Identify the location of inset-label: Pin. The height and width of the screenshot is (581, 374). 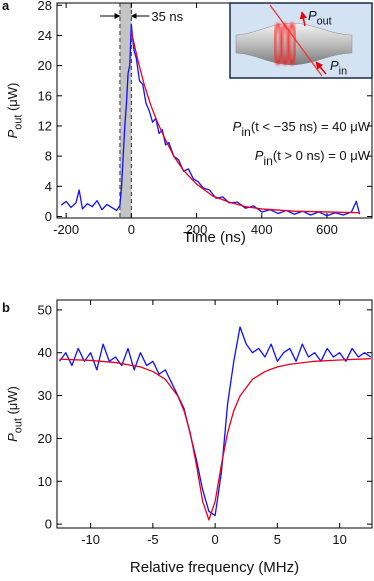
(338, 68).